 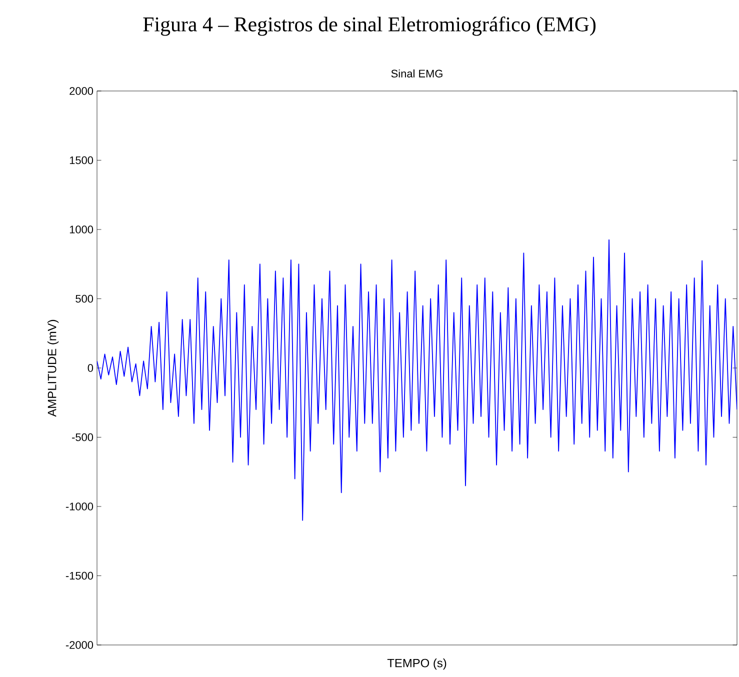 What do you see at coordinates (80, 576) in the screenshot?
I see `y-tick-label: -1500` at bounding box center [80, 576].